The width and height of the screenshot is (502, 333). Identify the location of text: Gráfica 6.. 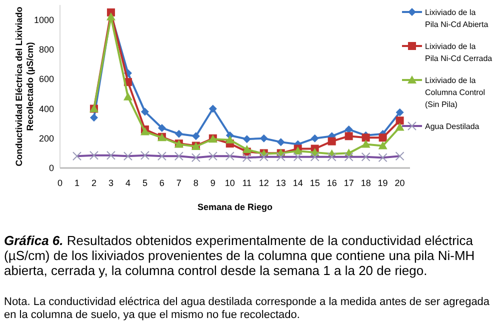
(34, 240).